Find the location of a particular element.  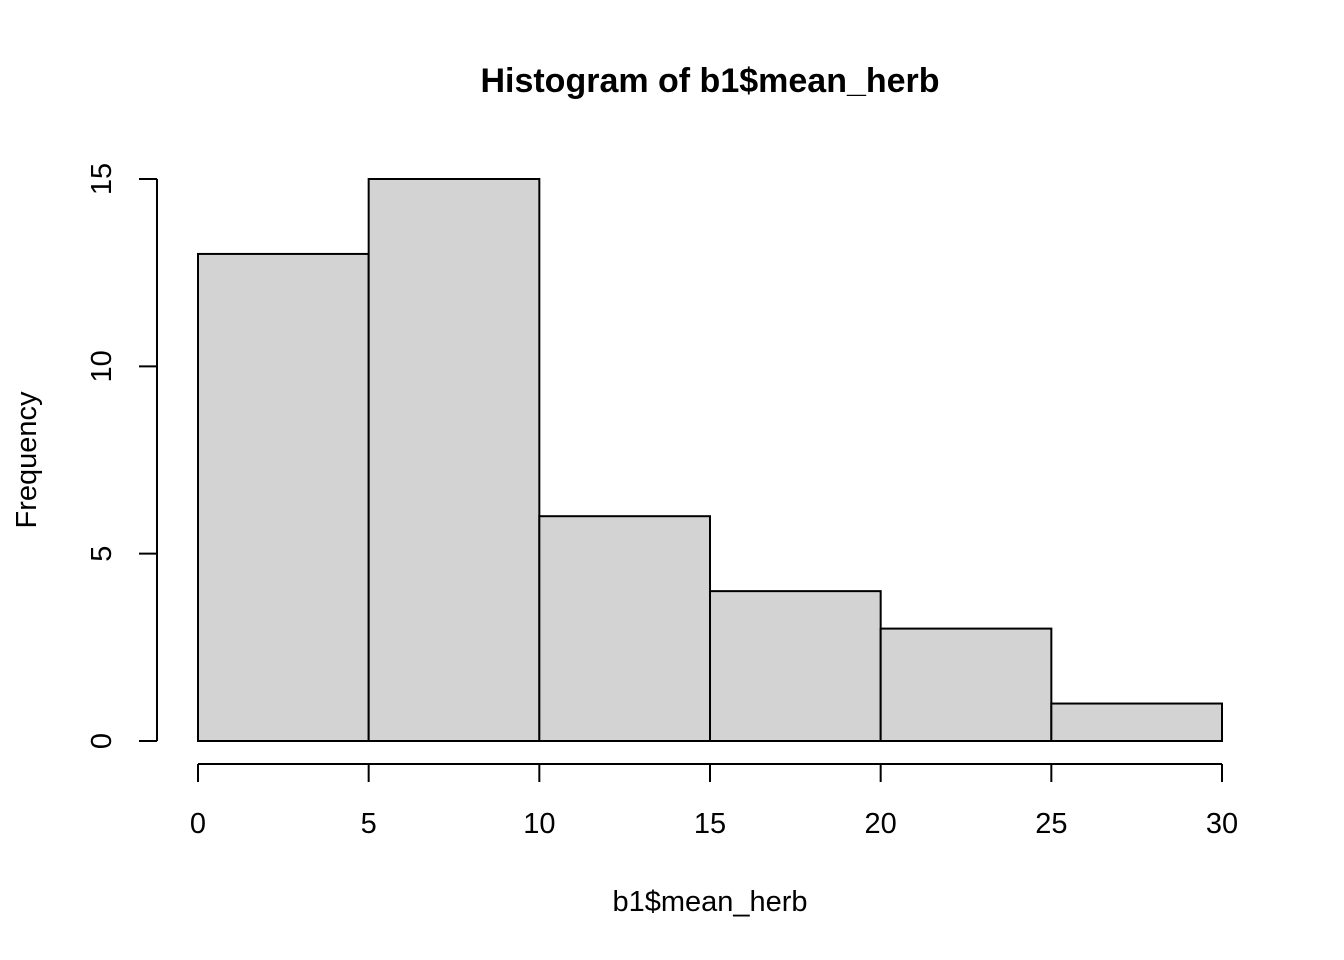

y-tick-label: 15 is located at coordinates (102, 179).